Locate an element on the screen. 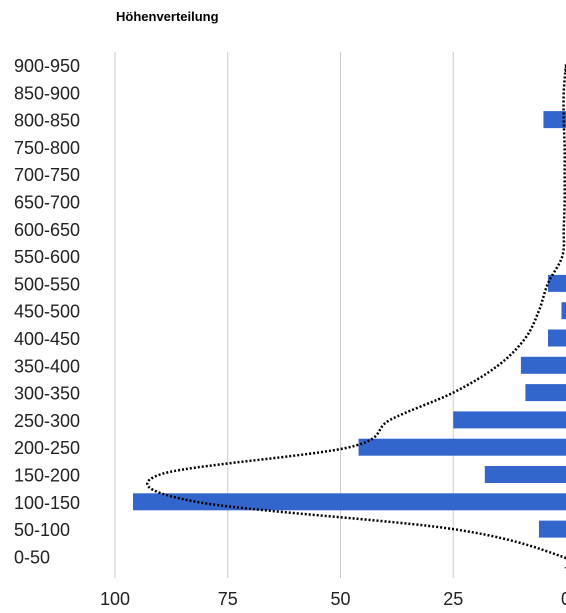  y-tick-label: 500-550 is located at coordinates (47, 284).